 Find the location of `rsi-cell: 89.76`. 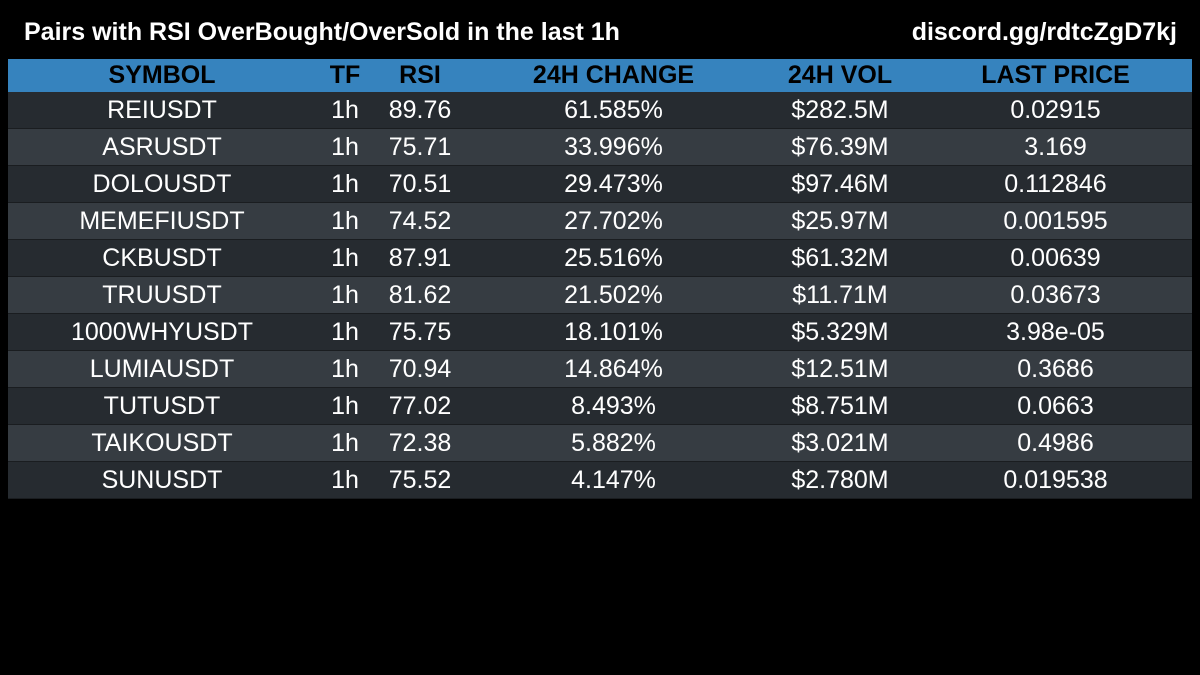

rsi-cell: 89.76 is located at coordinates (420, 110).